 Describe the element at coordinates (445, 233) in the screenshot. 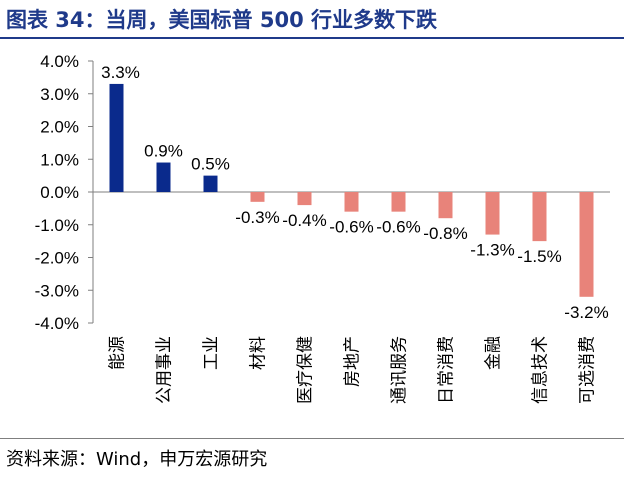

I see `data-label: -0.8%` at that location.